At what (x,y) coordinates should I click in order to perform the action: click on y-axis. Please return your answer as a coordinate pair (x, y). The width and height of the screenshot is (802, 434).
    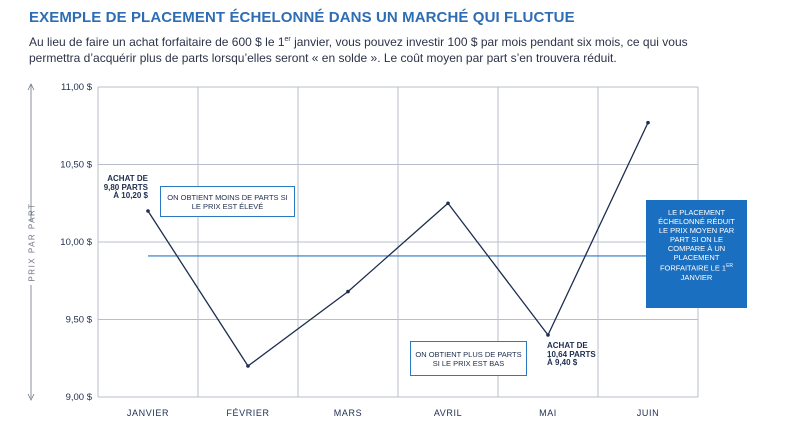
    Looking at the image, I should click on (31, 242).